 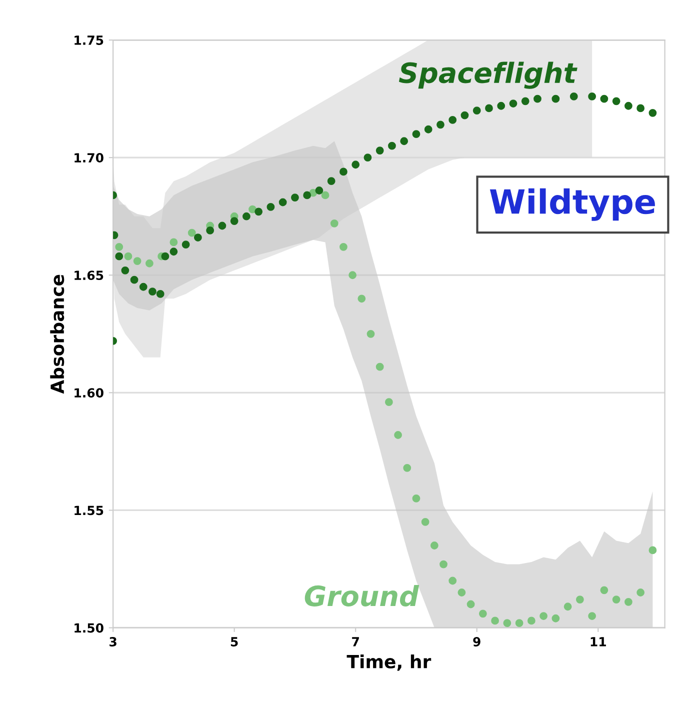 What do you see at coordinates (89, 158) in the screenshot?
I see `y-tick-label: 1.70` at bounding box center [89, 158].